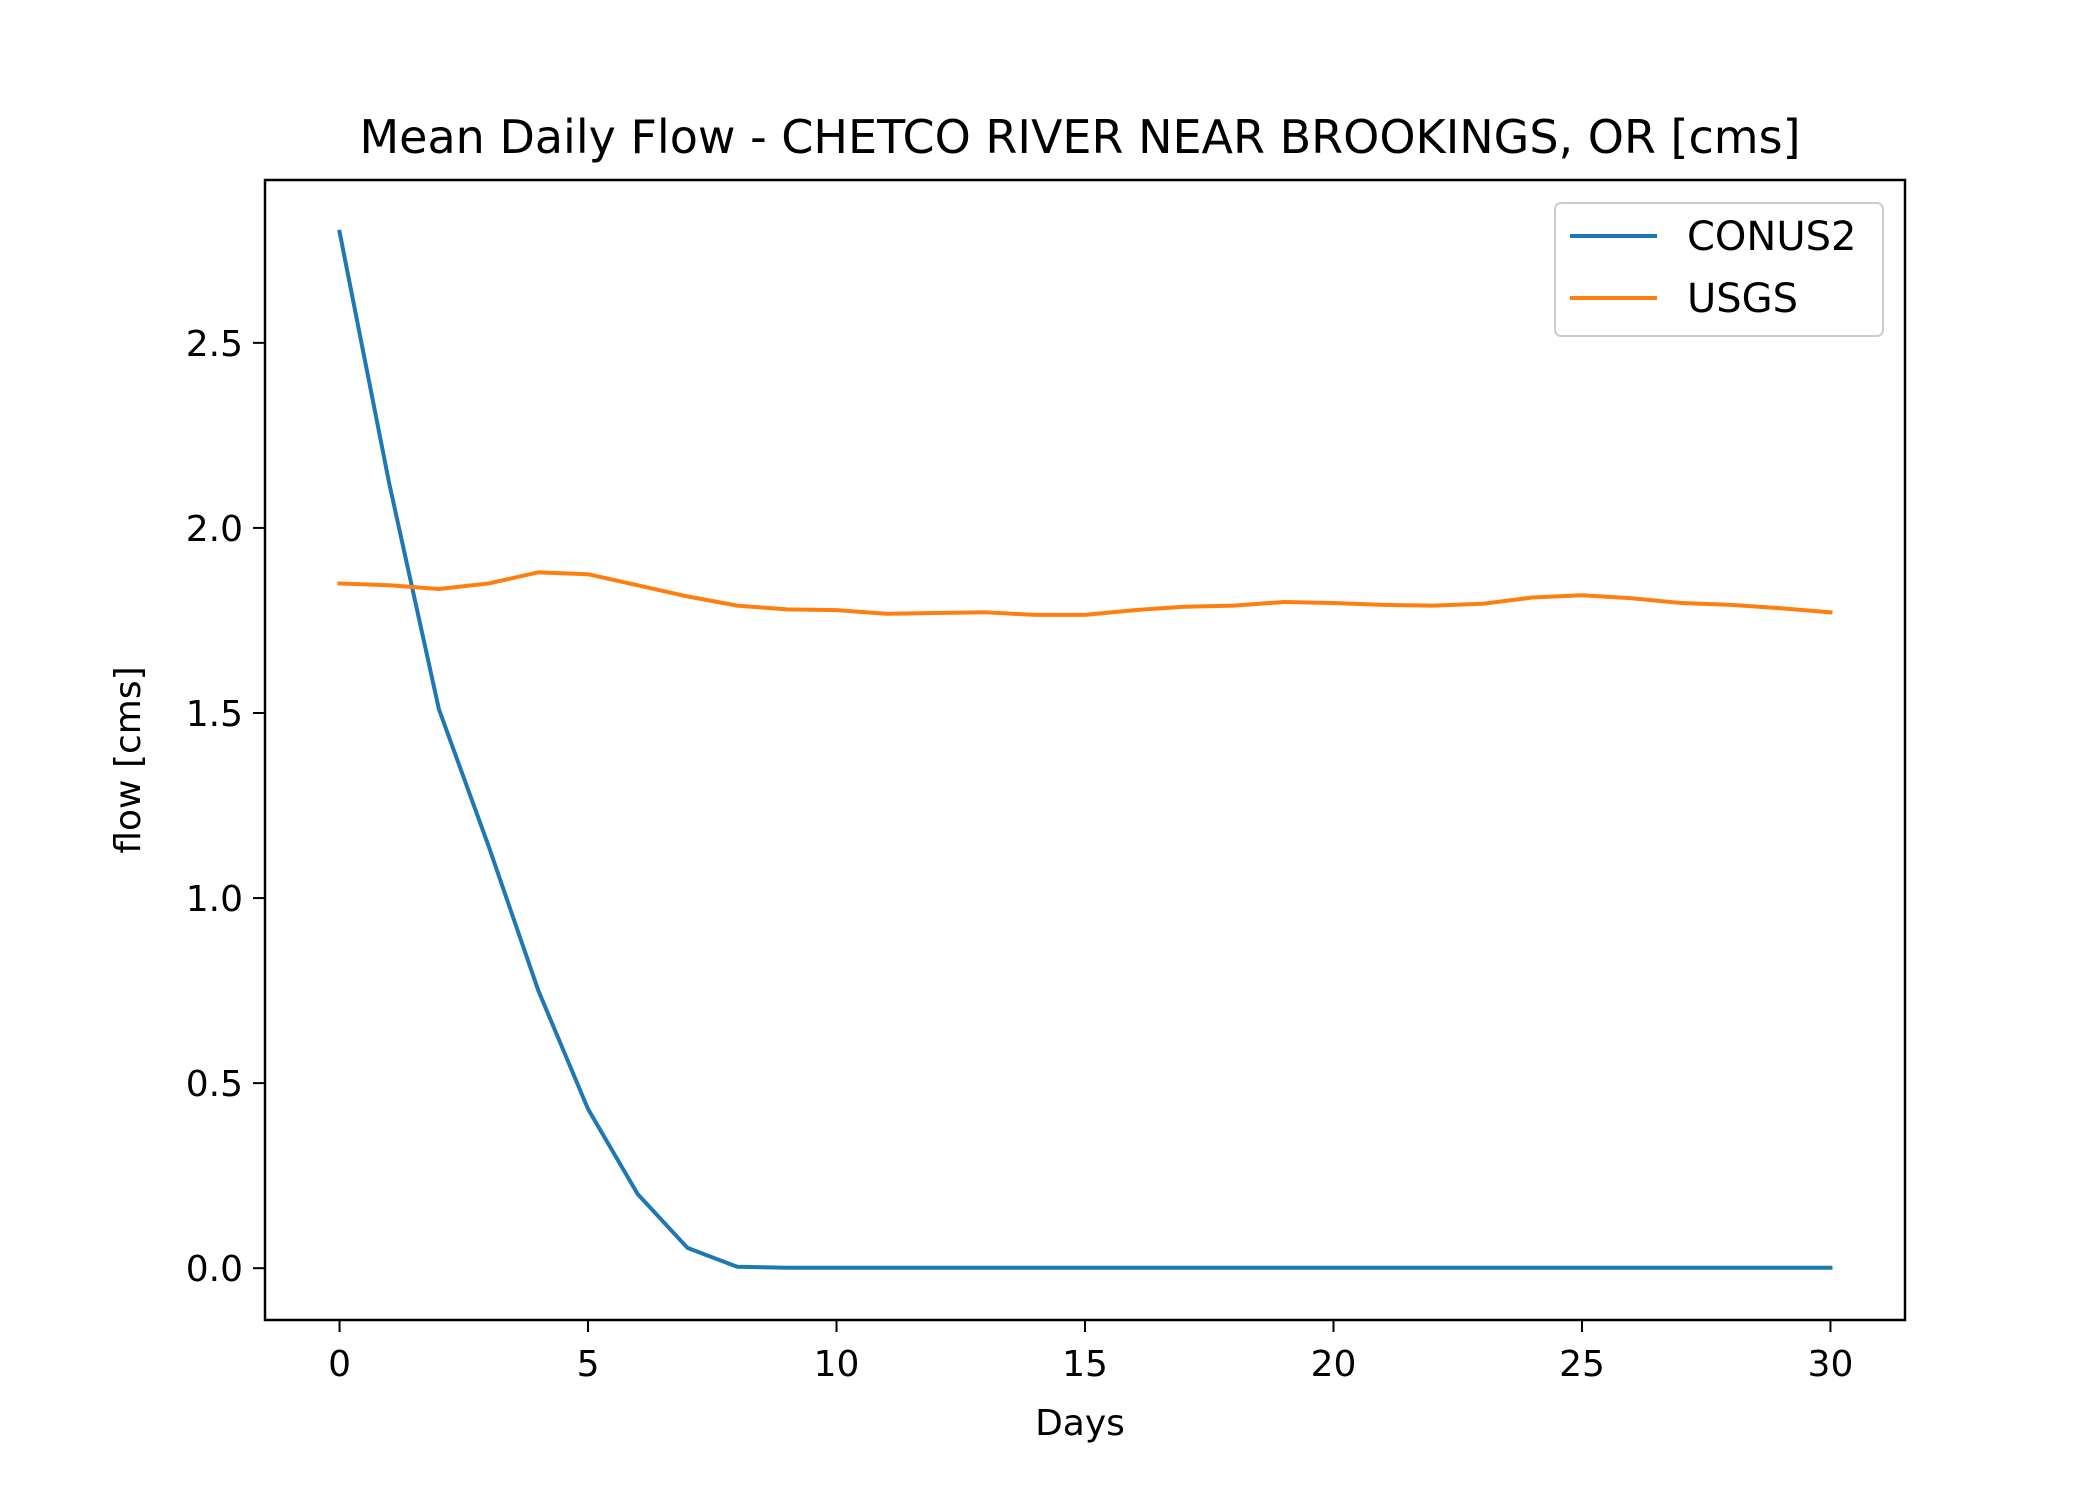 The width and height of the screenshot is (2100, 1504). Describe the element at coordinates (1080, 1423) in the screenshot. I see `x-axis-label: Days` at that location.